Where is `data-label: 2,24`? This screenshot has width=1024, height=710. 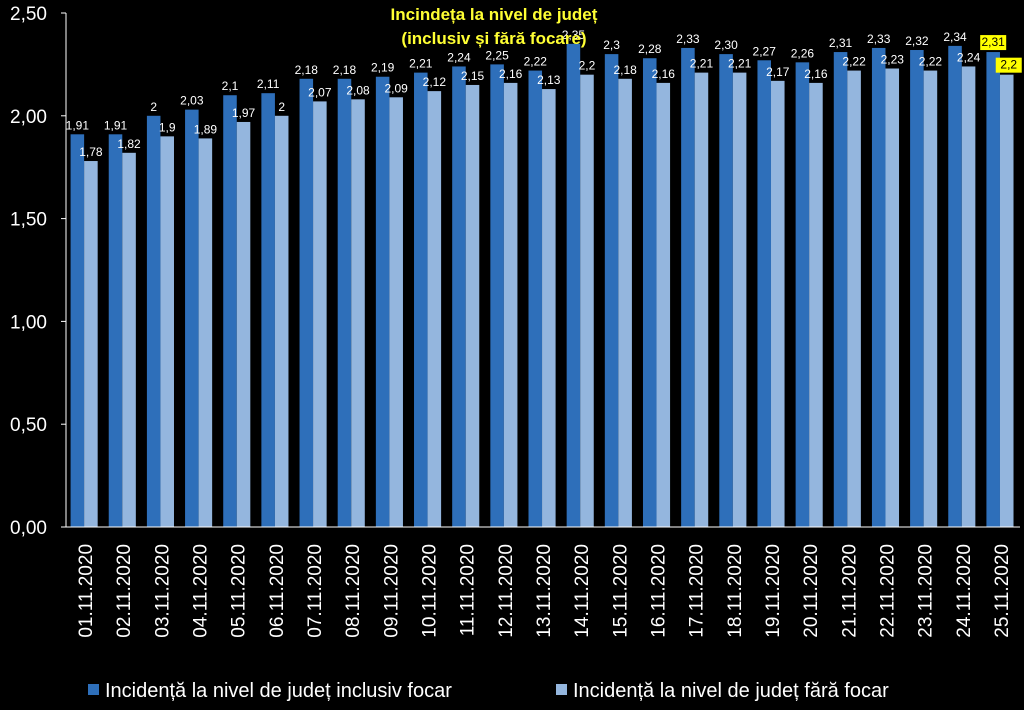
data-label: 2,24 is located at coordinates (459, 57).